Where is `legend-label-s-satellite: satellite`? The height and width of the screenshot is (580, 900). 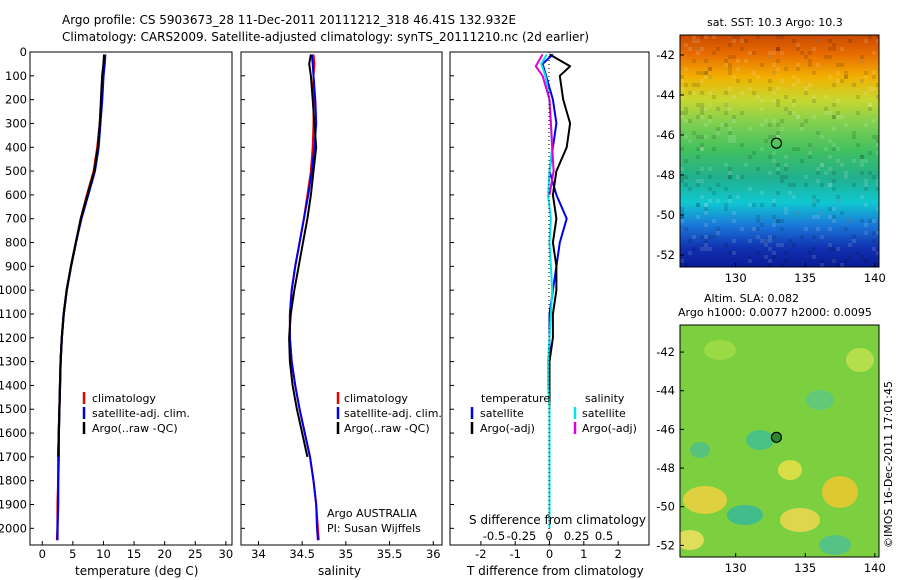 legend-label-s-satellite: satellite is located at coordinates (604, 413).